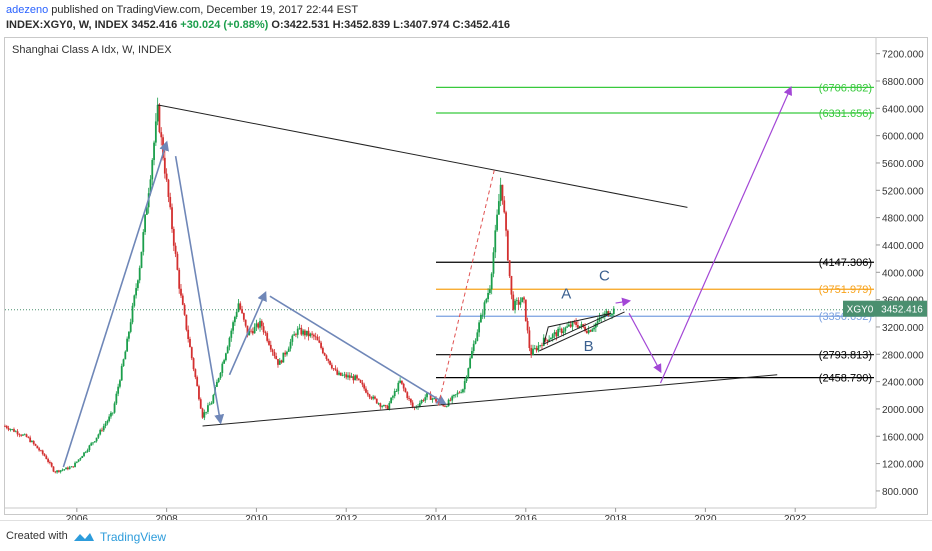 This screenshot has height=551, width=932. I want to click on y-tick-label: 800.000, so click(900, 492).